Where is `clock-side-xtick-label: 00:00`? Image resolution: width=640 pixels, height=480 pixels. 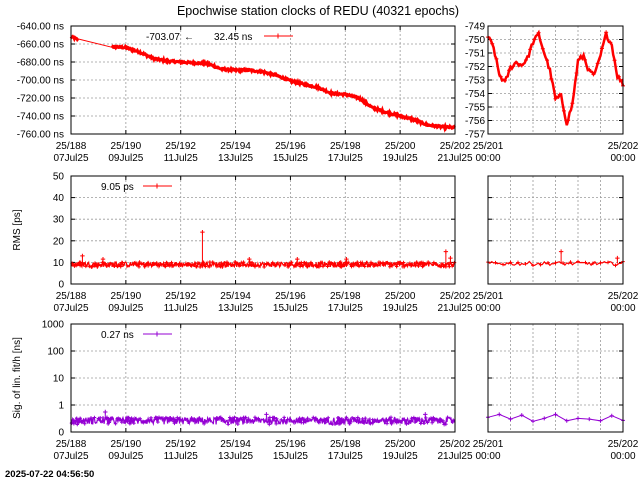
clock-side-xtick-label: 00:00 is located at coordinates (487, 158).